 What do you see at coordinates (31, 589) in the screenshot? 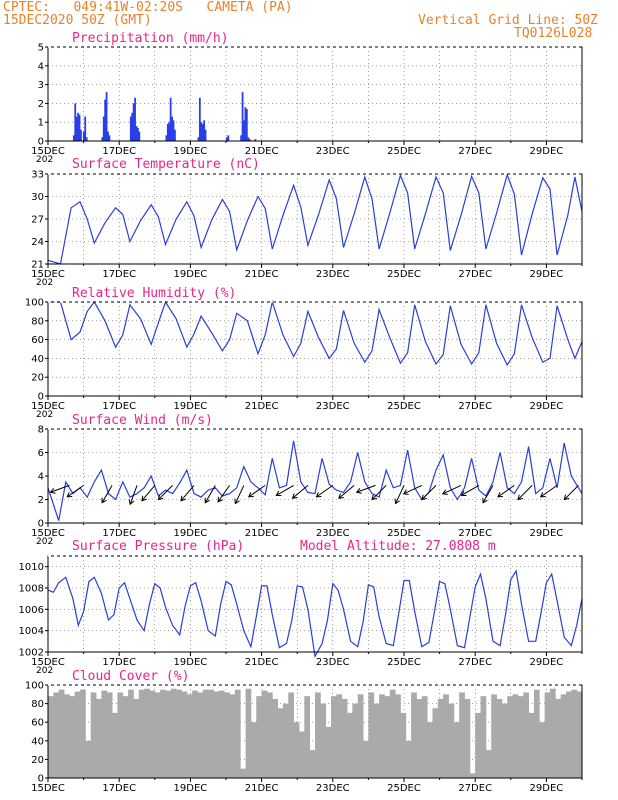
I see `pressure-ytick-label: 1008` at bounding box center [31, 589].